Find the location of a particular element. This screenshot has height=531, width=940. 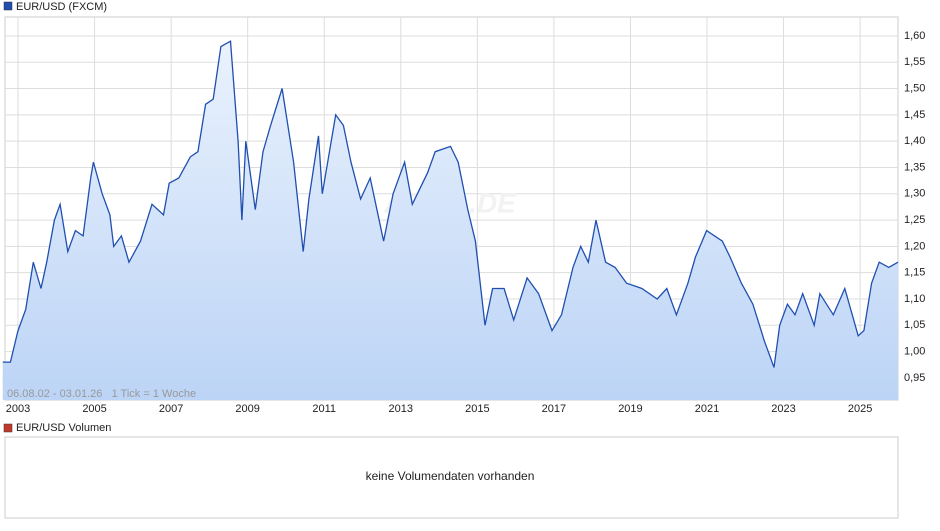

x-tick-label: 2003 is located at coordinates (18, 409).